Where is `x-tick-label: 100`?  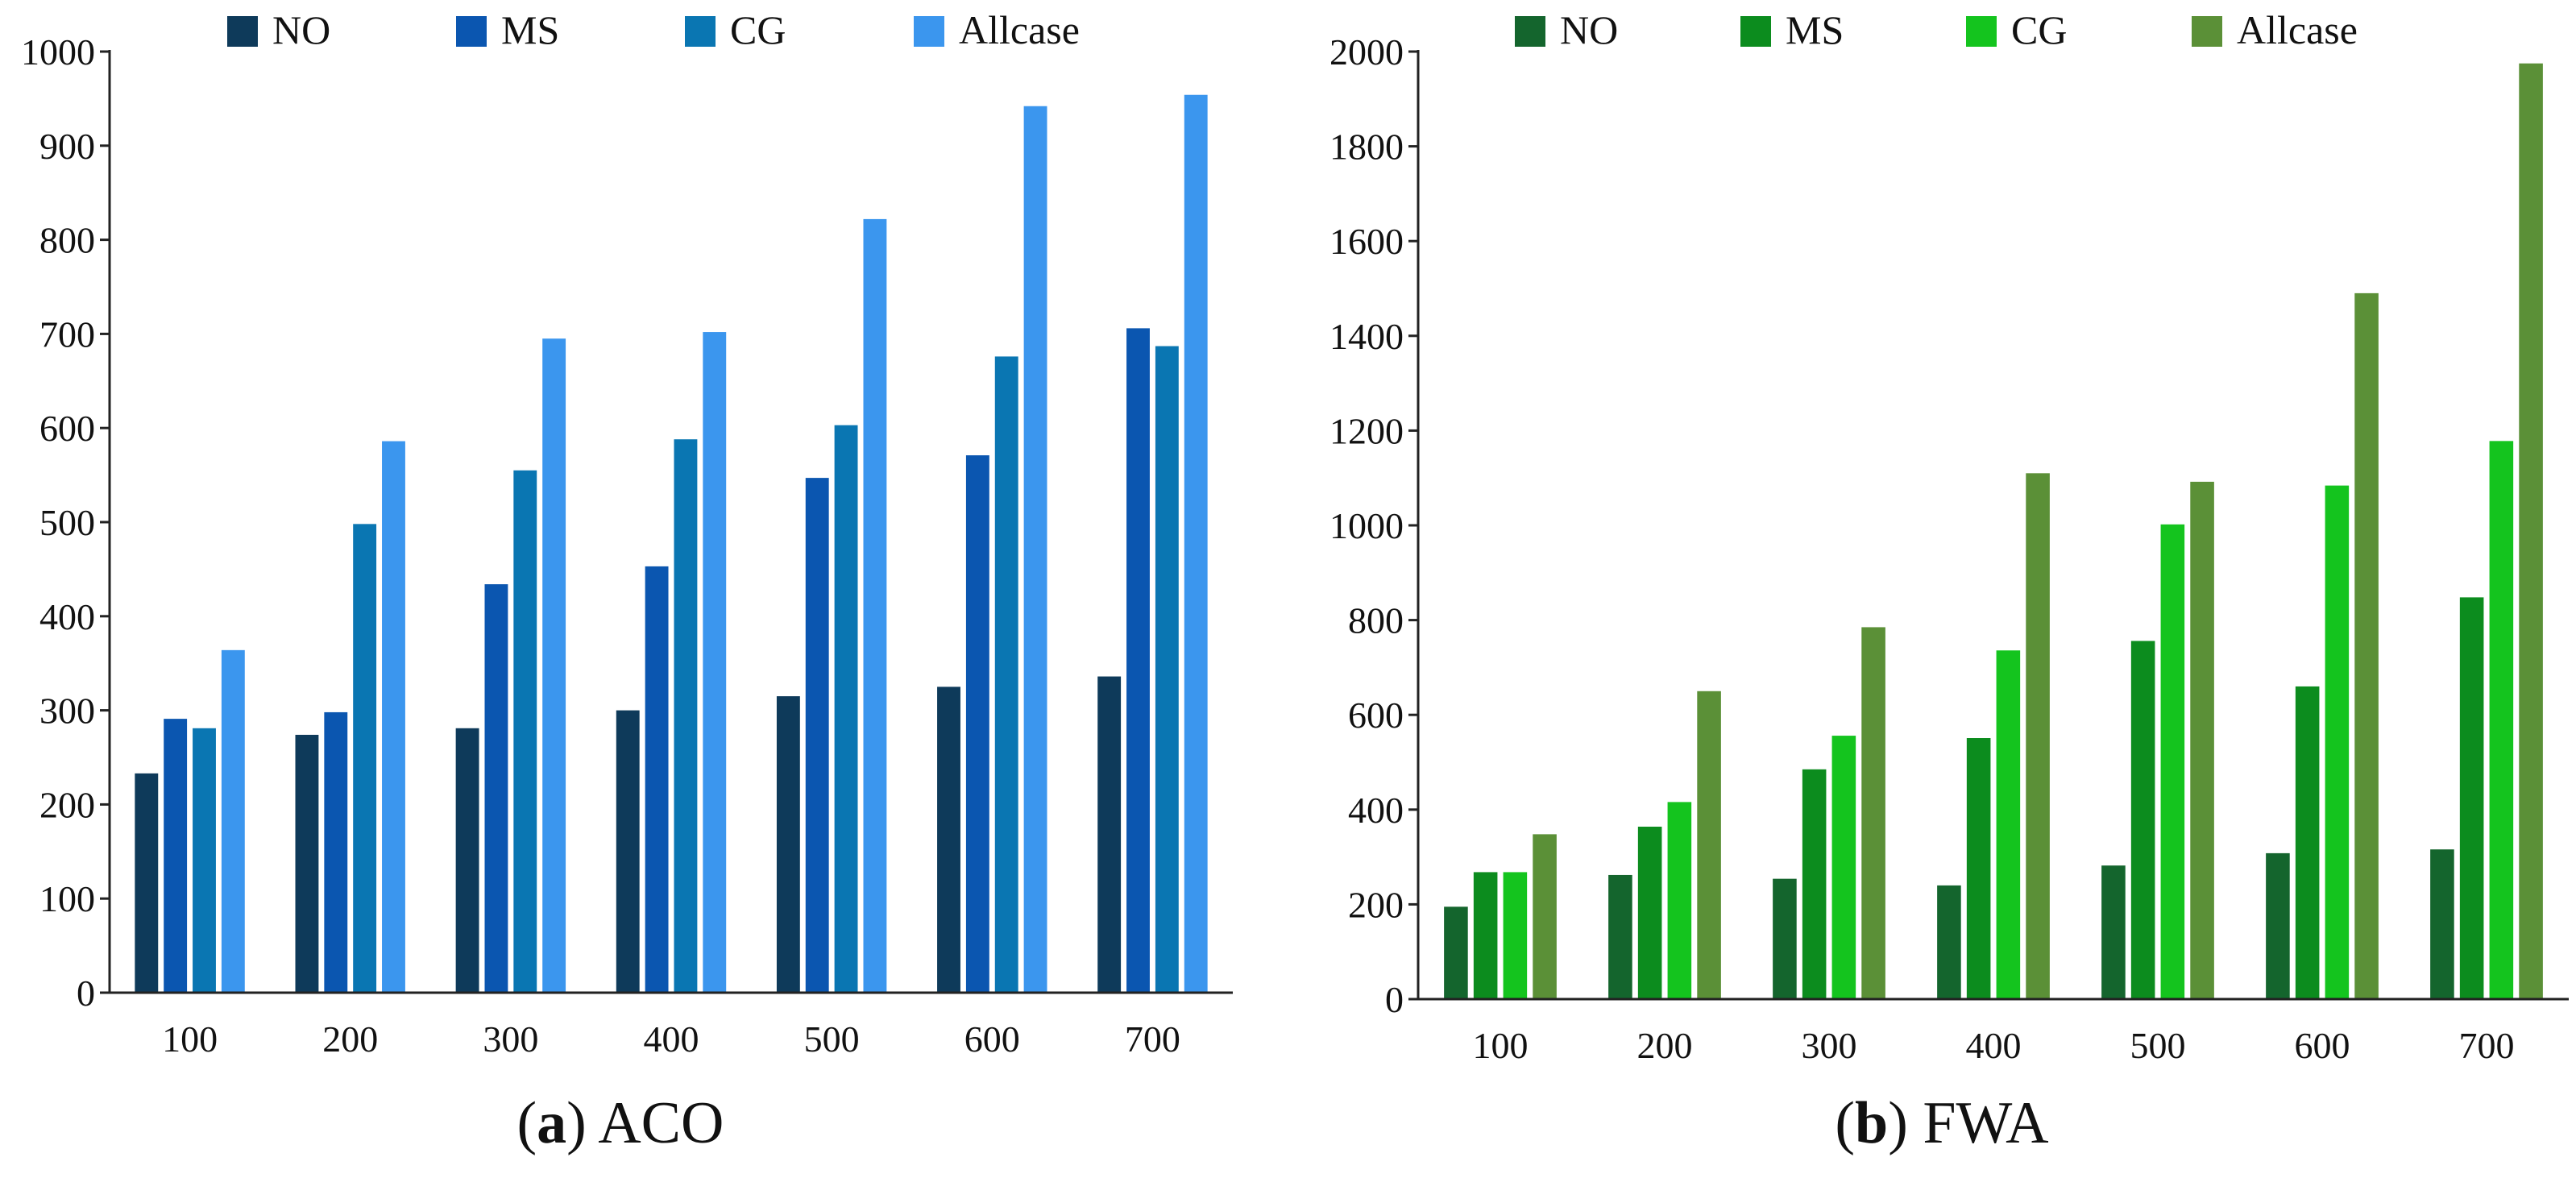
x-tick-label: 100 is located at coordinates (1501, 1045).